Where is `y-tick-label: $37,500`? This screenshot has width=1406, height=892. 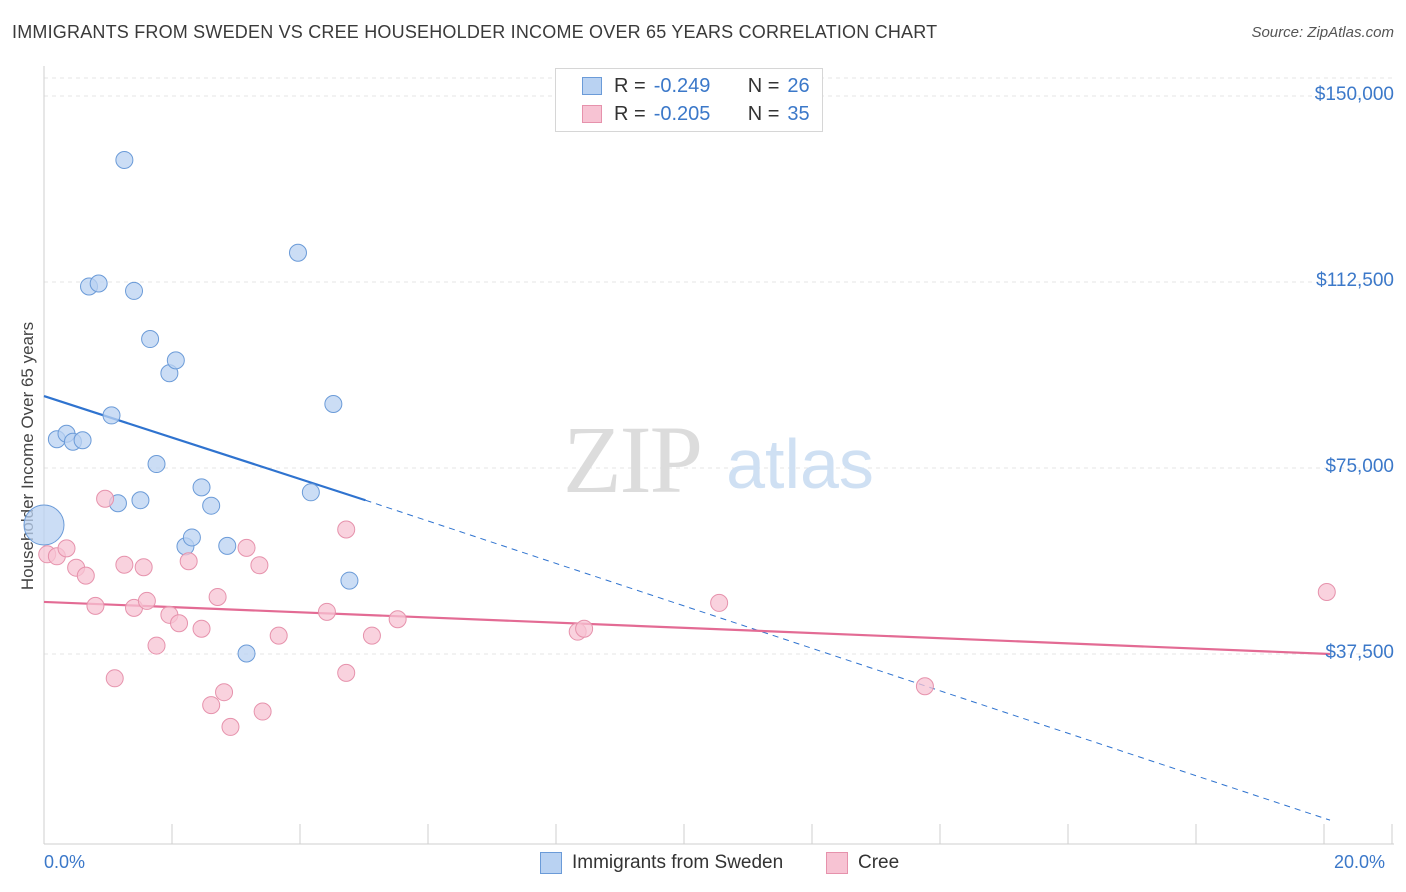
y-tick-label: $37,500 is located at coordinates (1359, 652).